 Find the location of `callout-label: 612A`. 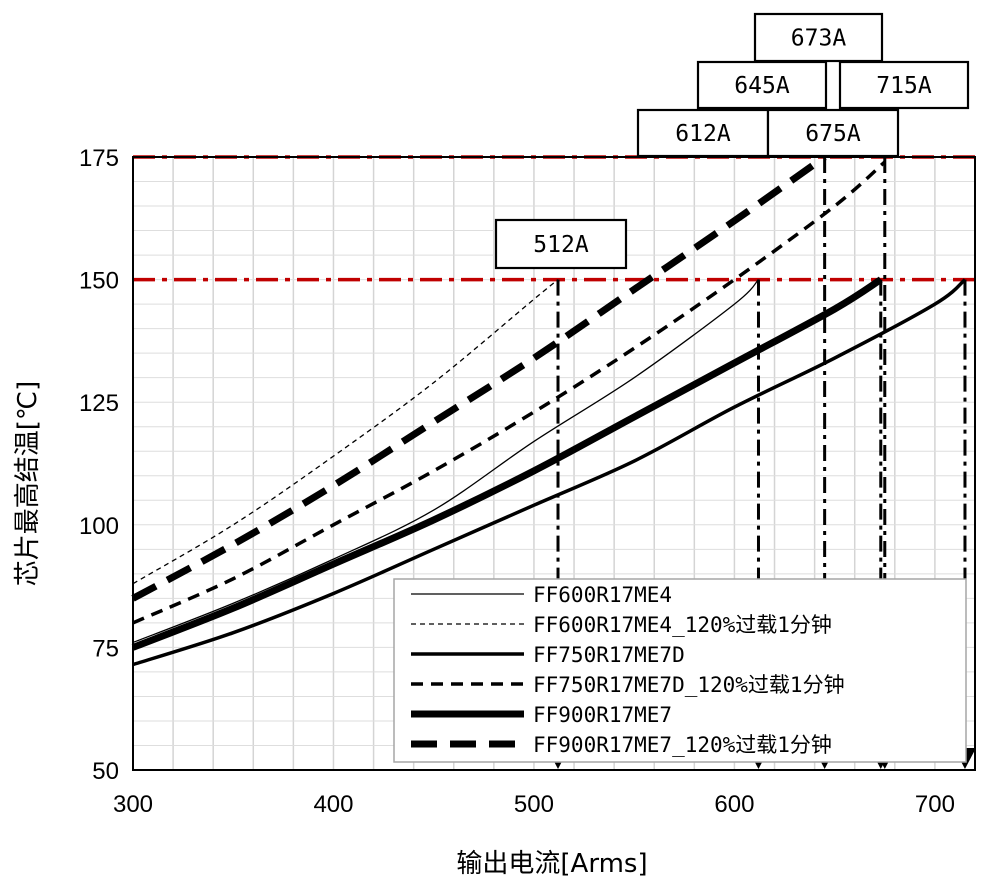

callout-label: 612A is located at coordinates (703, 134).